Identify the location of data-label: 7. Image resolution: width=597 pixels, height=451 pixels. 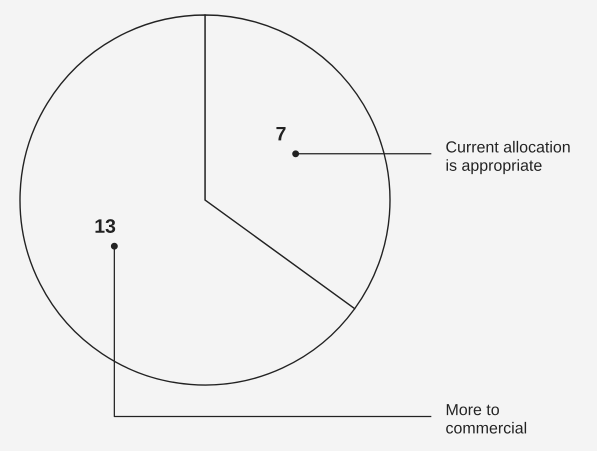
(281, 133).